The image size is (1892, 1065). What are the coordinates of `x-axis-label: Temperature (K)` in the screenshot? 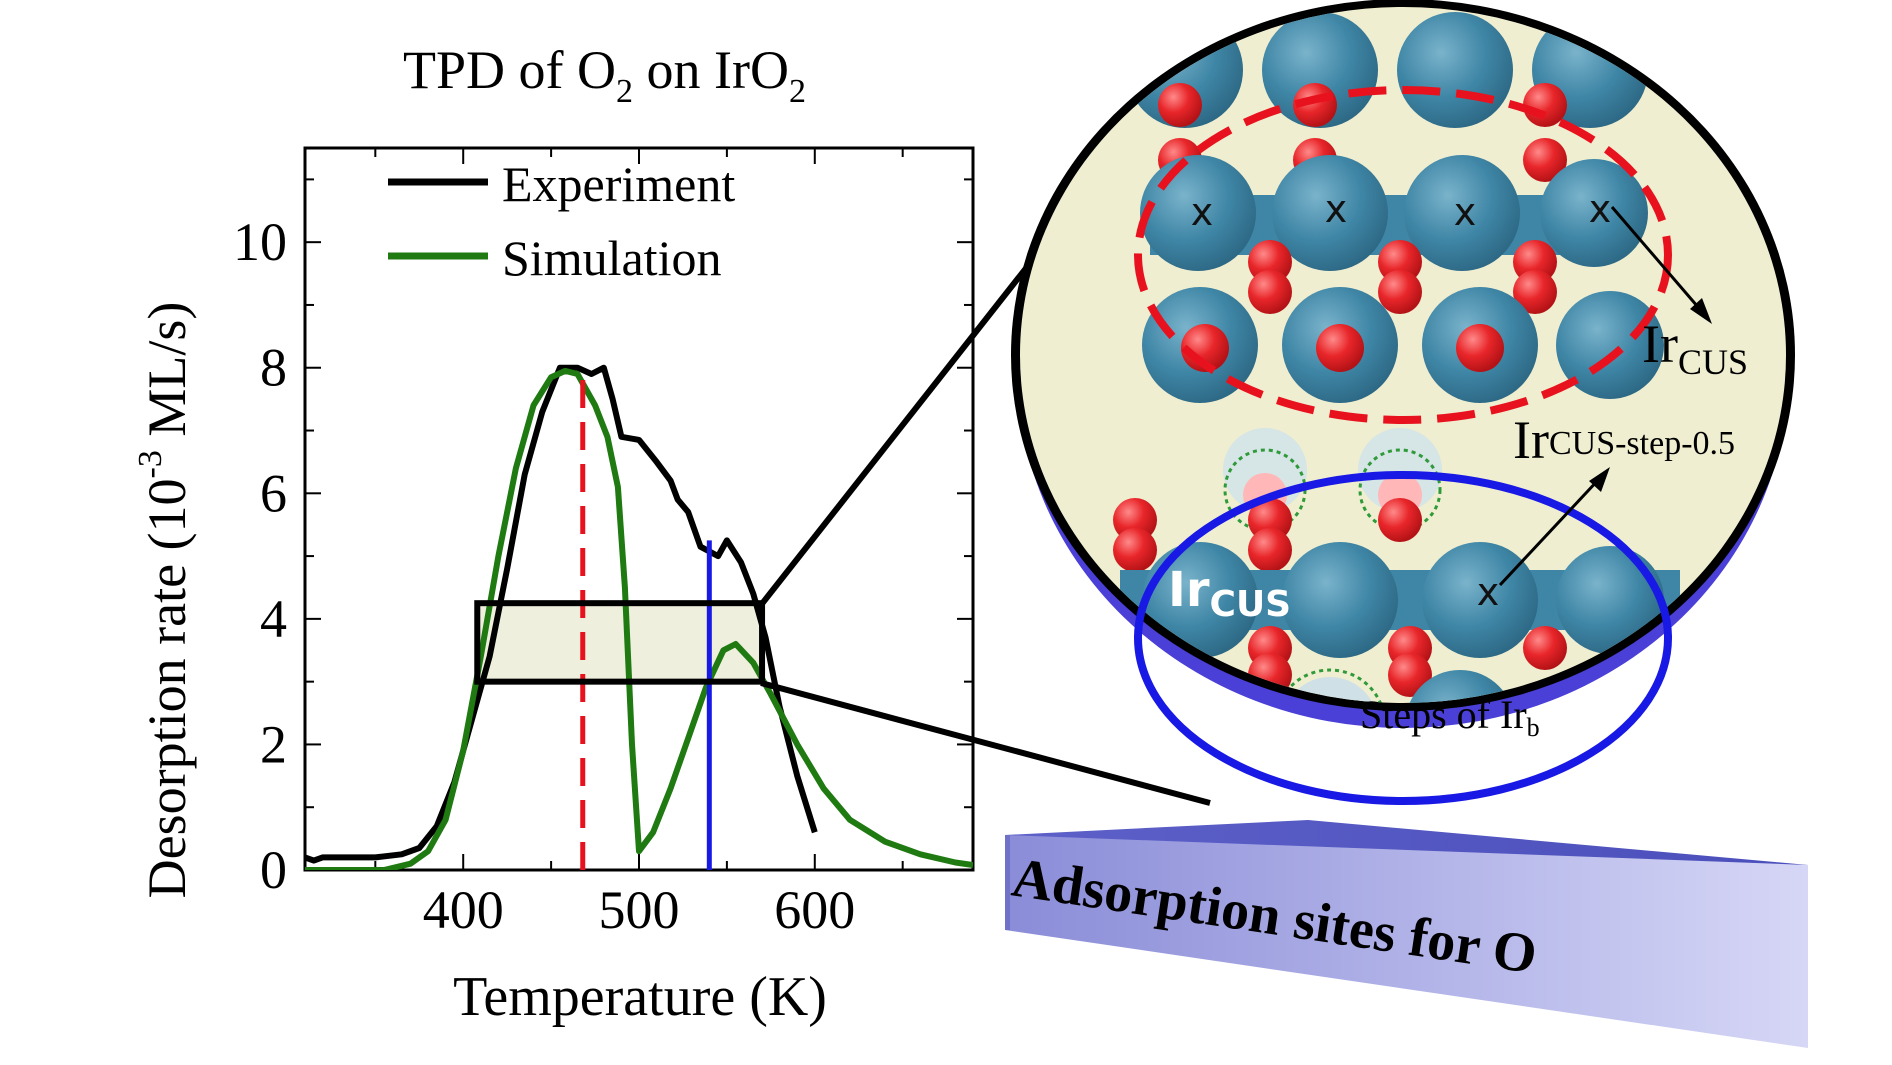 It's located at (640, 997).